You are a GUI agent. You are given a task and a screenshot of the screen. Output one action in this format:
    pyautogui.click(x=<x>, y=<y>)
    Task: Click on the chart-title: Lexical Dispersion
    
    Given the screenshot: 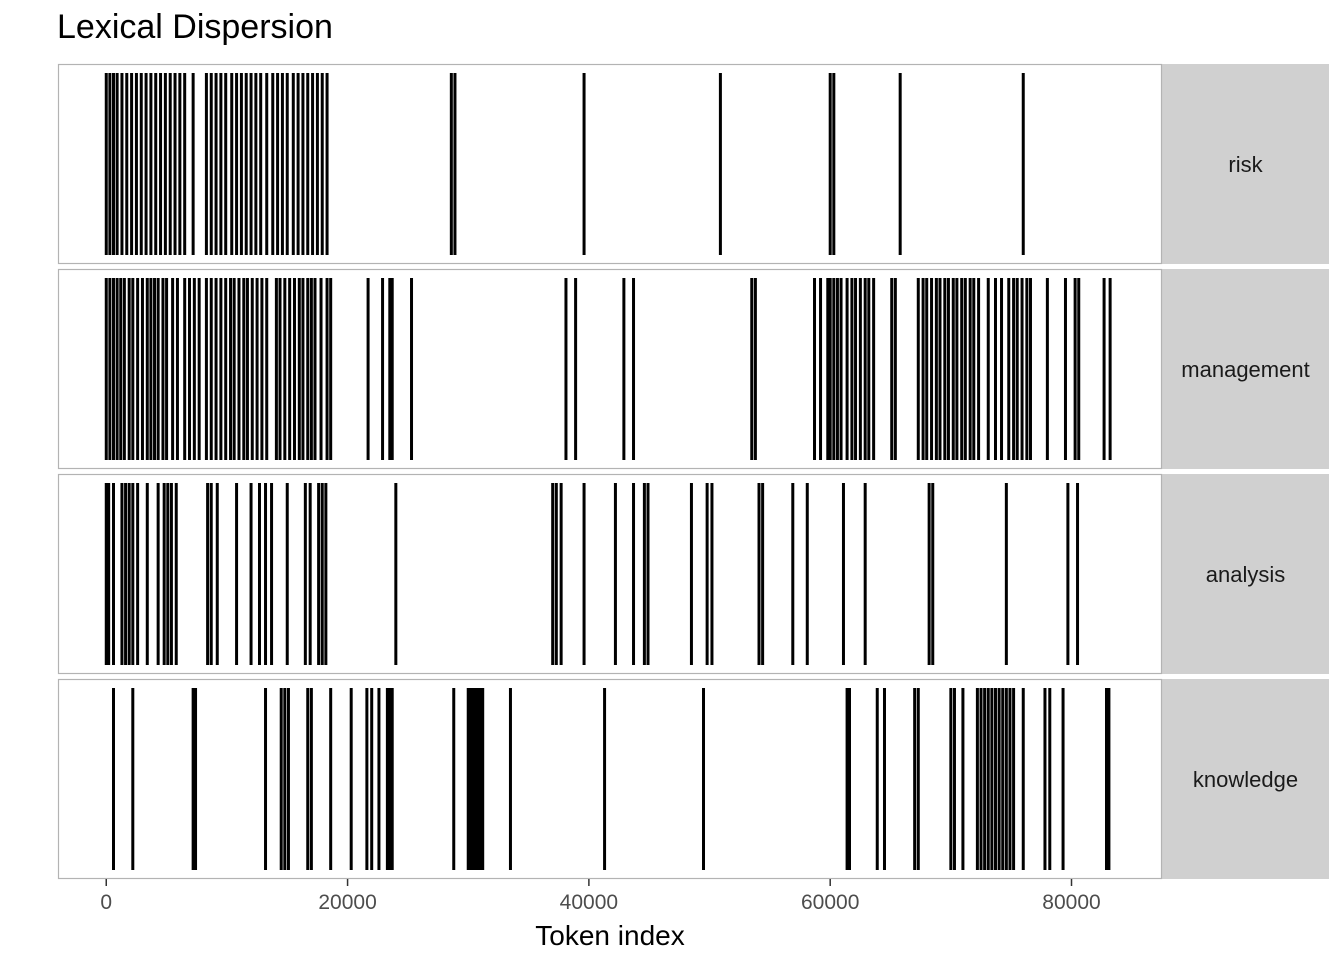 What is the action you would take?
    pyautogui.click(x=195, y=27)
    